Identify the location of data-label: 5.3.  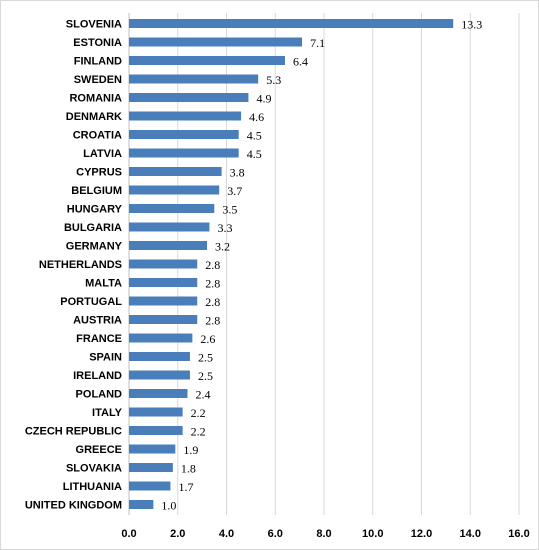
(273, 80).